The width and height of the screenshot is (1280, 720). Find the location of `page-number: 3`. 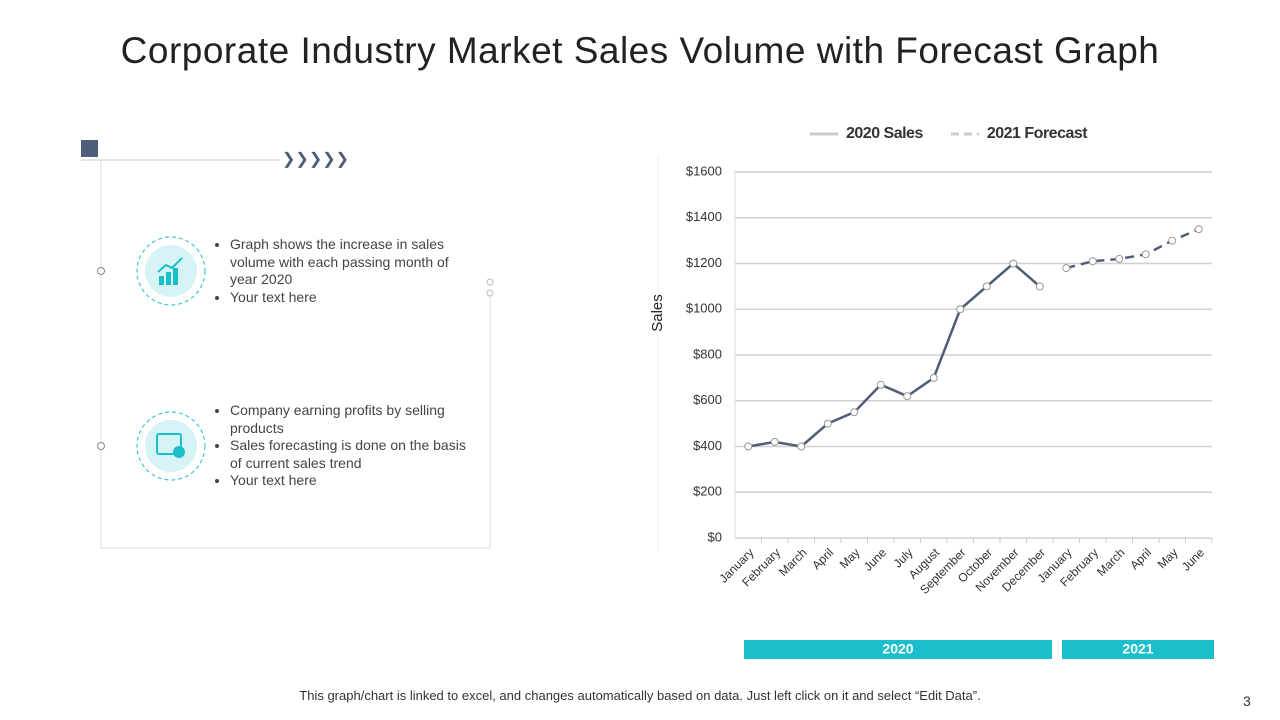

page-number: 3 is located at coordinates (1247, 701).